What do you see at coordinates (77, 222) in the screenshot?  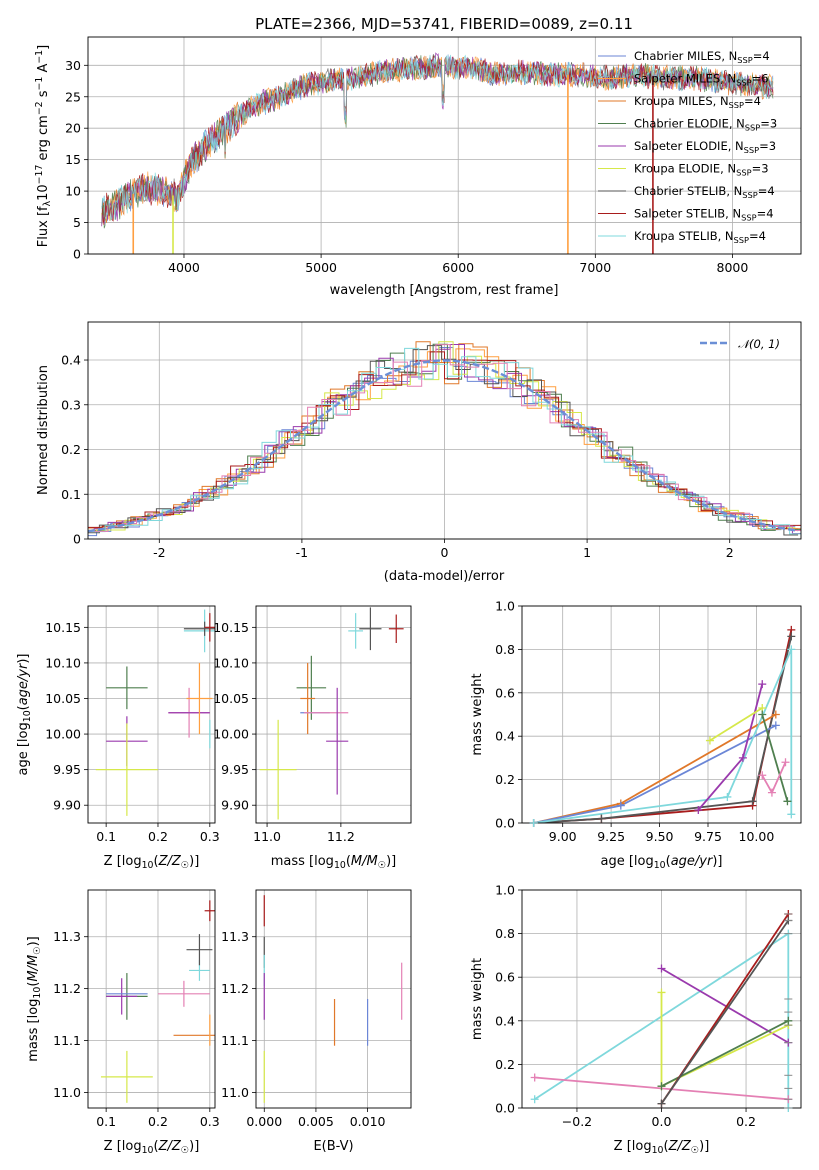 I see `y-tick-label: 5` at bounding box center [77, 222].